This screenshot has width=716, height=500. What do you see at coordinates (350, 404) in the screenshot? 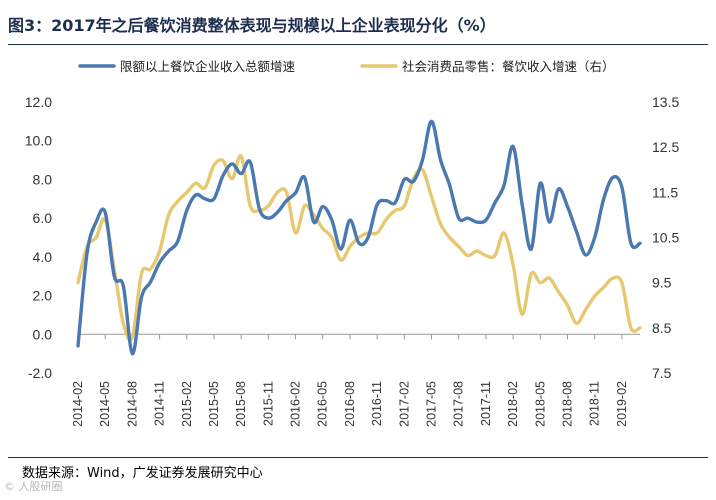
I see `x-tick-label: 2016-08` at bounding box center [350, 404].